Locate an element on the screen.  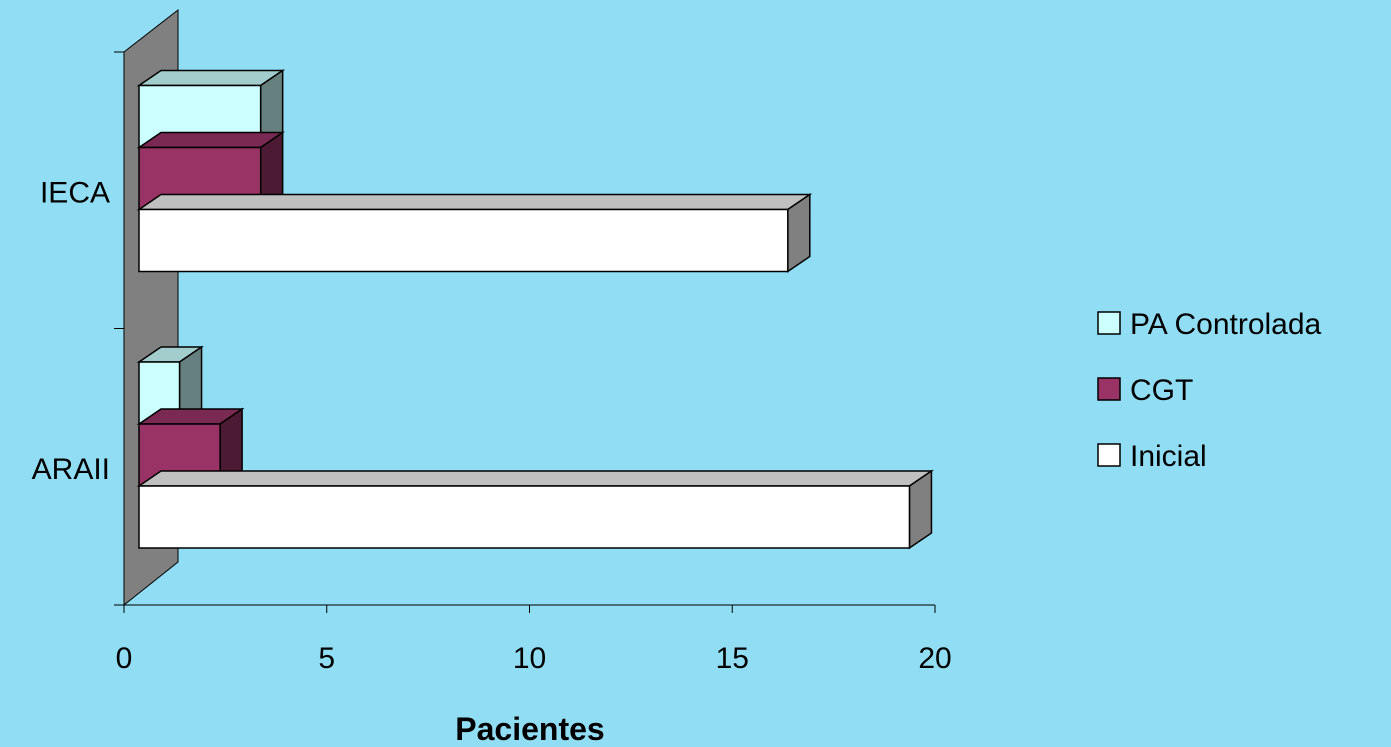
category-label: ARAII is located at coordinates (71, 469).